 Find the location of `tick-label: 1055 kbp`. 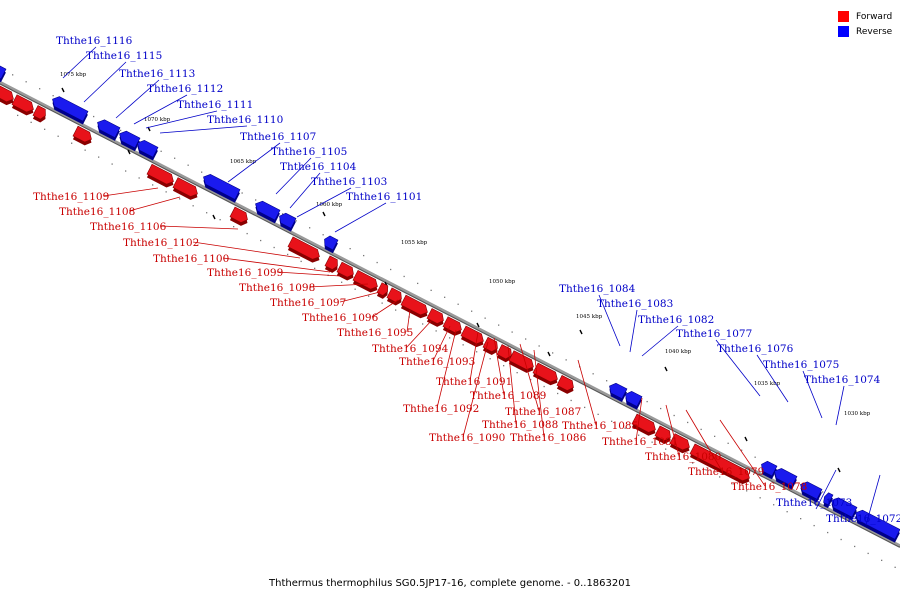

tick-label: 1055 kbp is located at coordinates (414, 243).